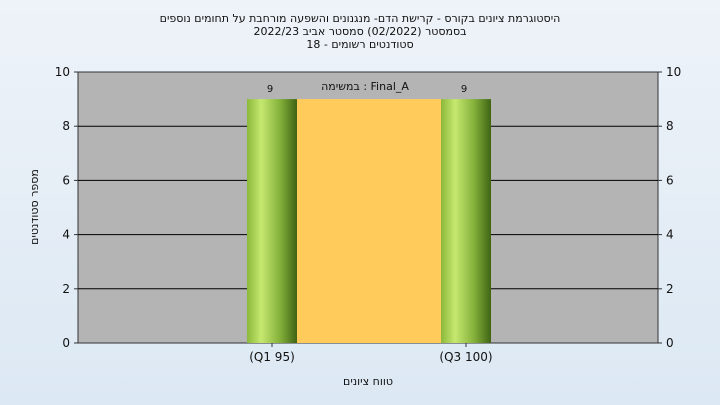 Image resolution: width=720 pixels, height=405 pixels. What do you see at coordinates (464, 89) in the screenshot?
I see `data-label-1: 9` at bounding box center [464, 89].